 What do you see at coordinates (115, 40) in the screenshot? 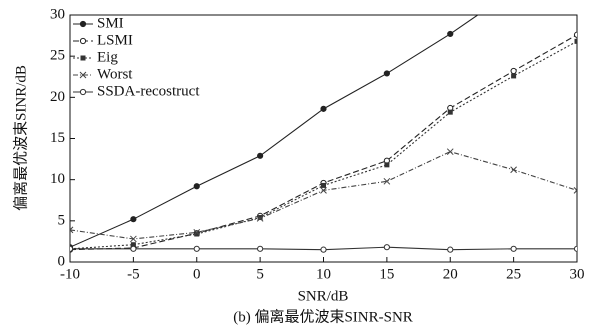
I see `legend-label: LSMI` at bounding box center [115, 40].